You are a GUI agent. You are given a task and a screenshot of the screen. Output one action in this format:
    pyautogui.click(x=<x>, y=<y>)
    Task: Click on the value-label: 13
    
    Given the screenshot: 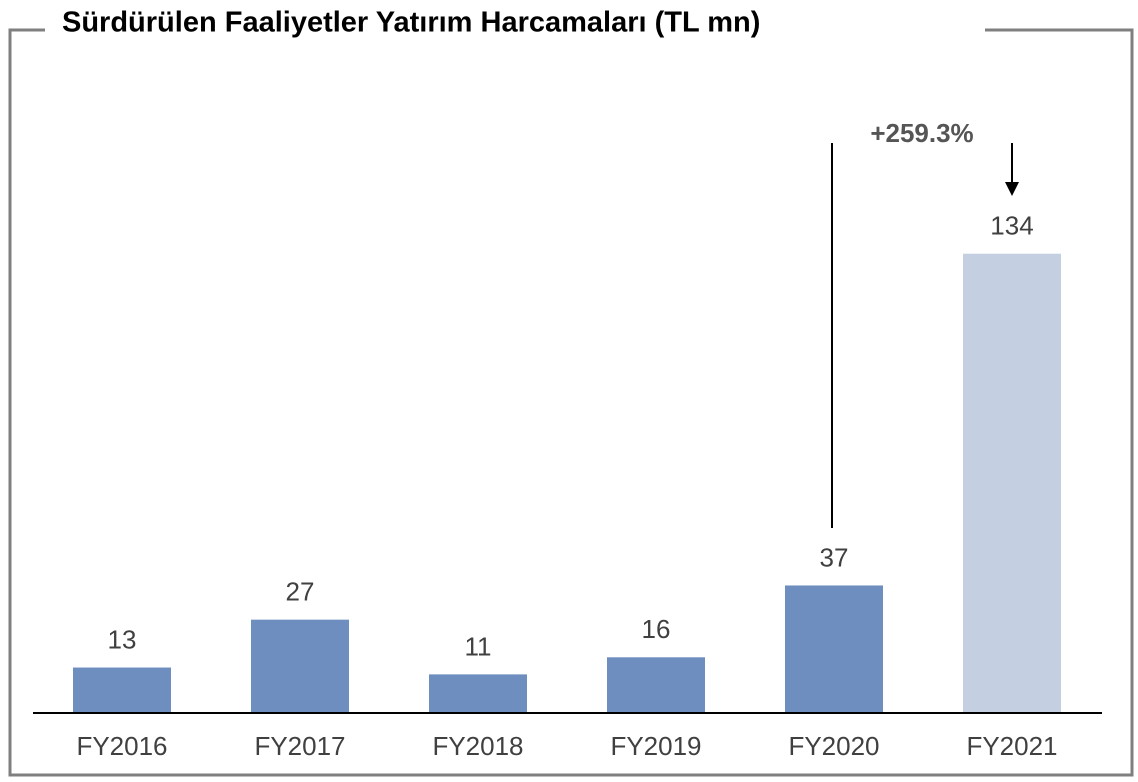 What is the action you would take?
    pyautogui.click(x=122, y=639)
    